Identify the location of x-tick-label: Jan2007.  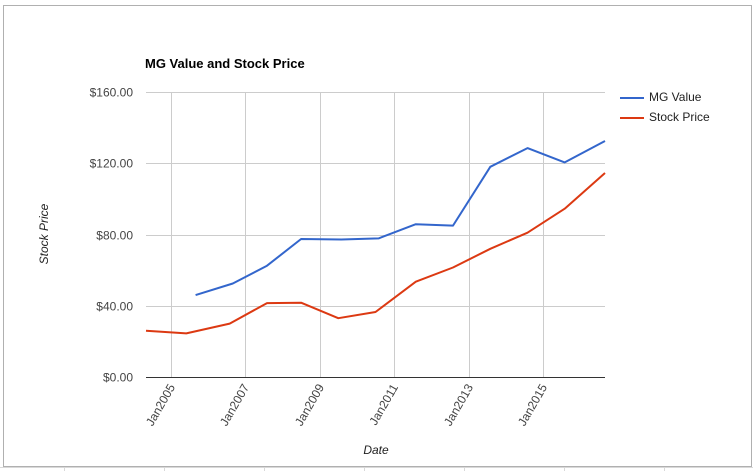
(234, 404).